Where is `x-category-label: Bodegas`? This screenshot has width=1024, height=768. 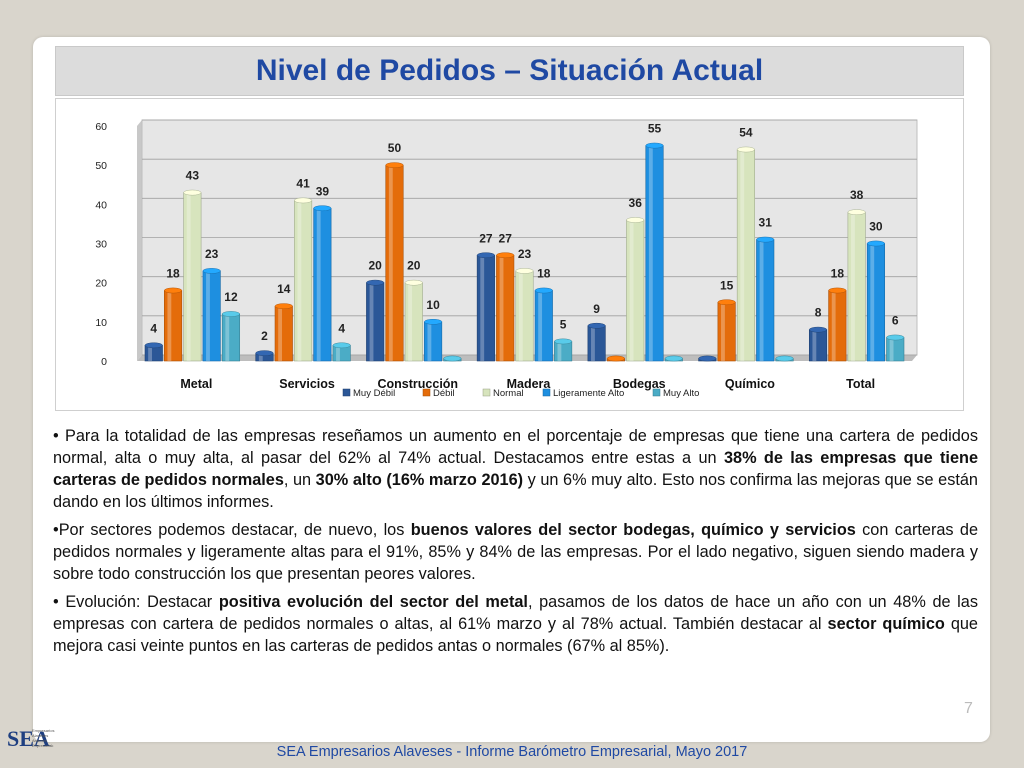
x-category-label: Bodegas is located at coordinates (639, 384).